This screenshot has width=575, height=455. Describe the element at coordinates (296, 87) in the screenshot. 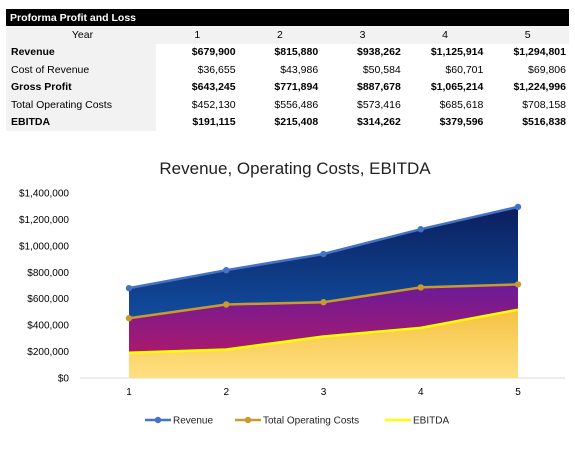

I see `row-value: $771,894` at that location.